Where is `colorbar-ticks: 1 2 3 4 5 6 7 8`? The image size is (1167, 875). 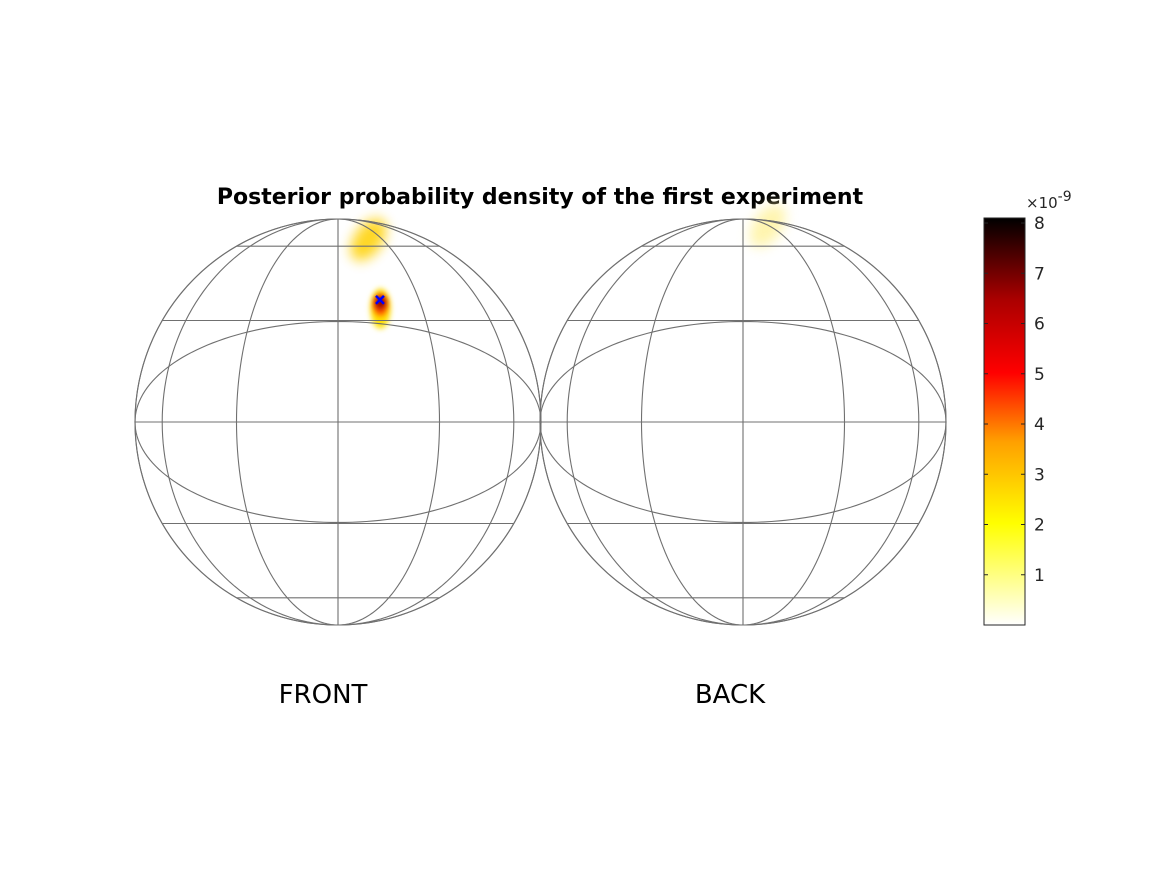
colorbar-ticks: 1 2 3 4 5 6 7 8 is located at coordinates (1014, 400).